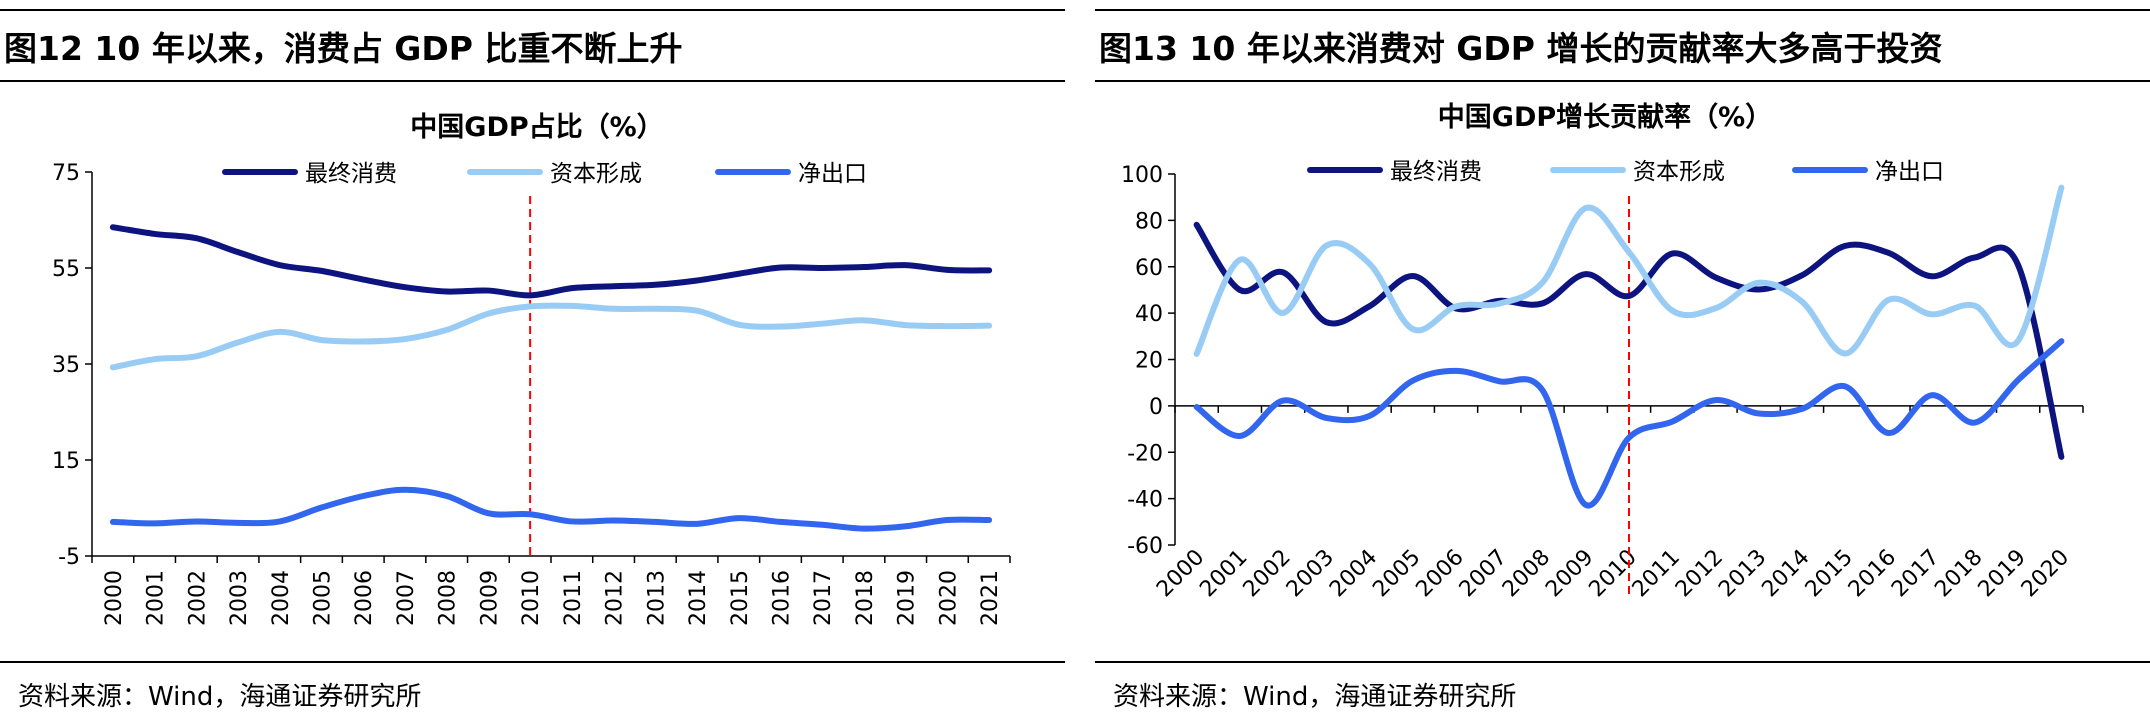 The image size is (2150, 721). What do you see at coordinates (66, 173) in the screenshot?
I see `y-tick-label: 75` at bounding box center [66, 173].